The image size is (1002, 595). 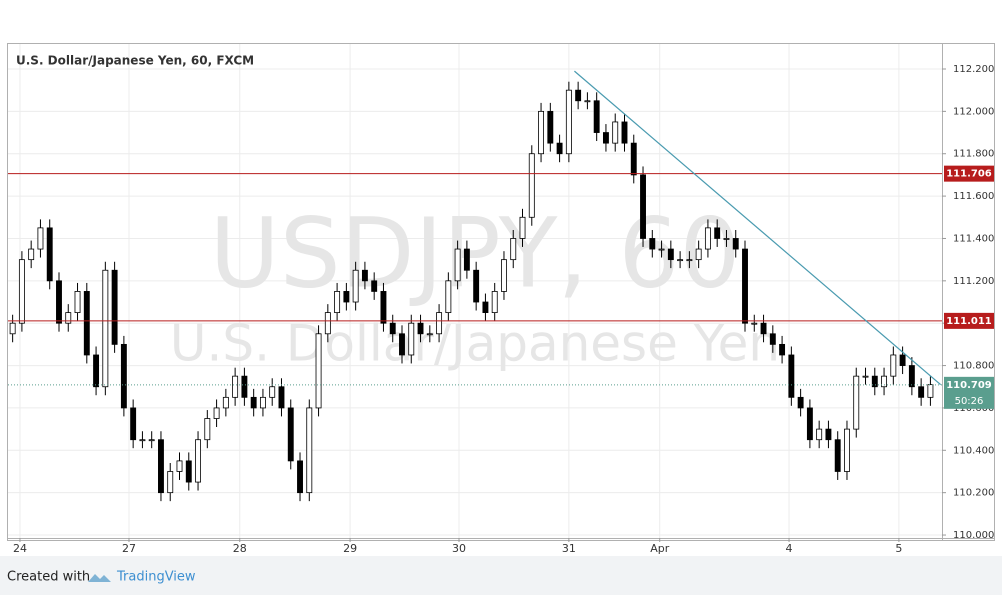 I want to click on x-tick-label: 27, so click(x=129, y=548).